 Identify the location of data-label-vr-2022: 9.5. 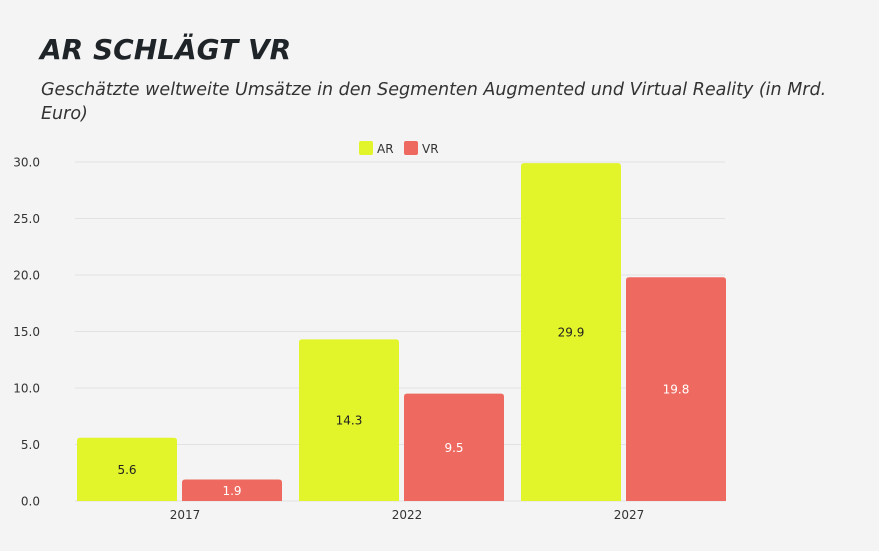
(453, 448).